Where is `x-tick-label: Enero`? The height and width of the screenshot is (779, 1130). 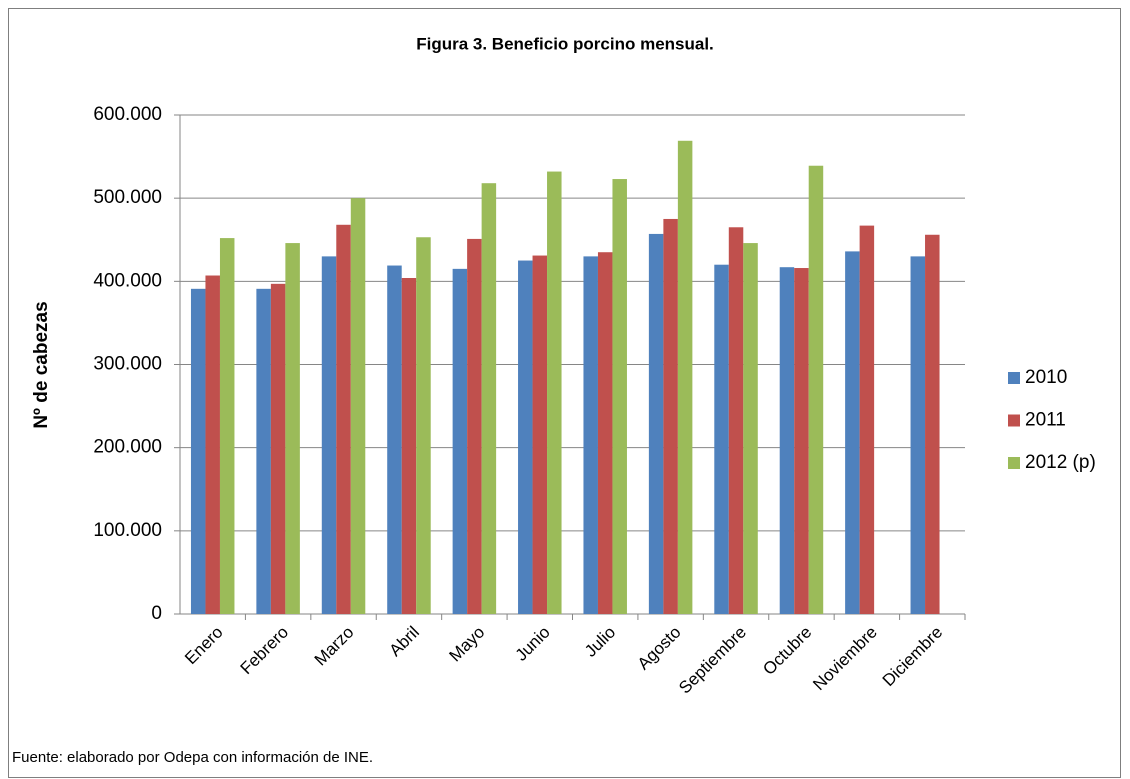
x-tick-label: Enero is located at coordinates (204, 646).